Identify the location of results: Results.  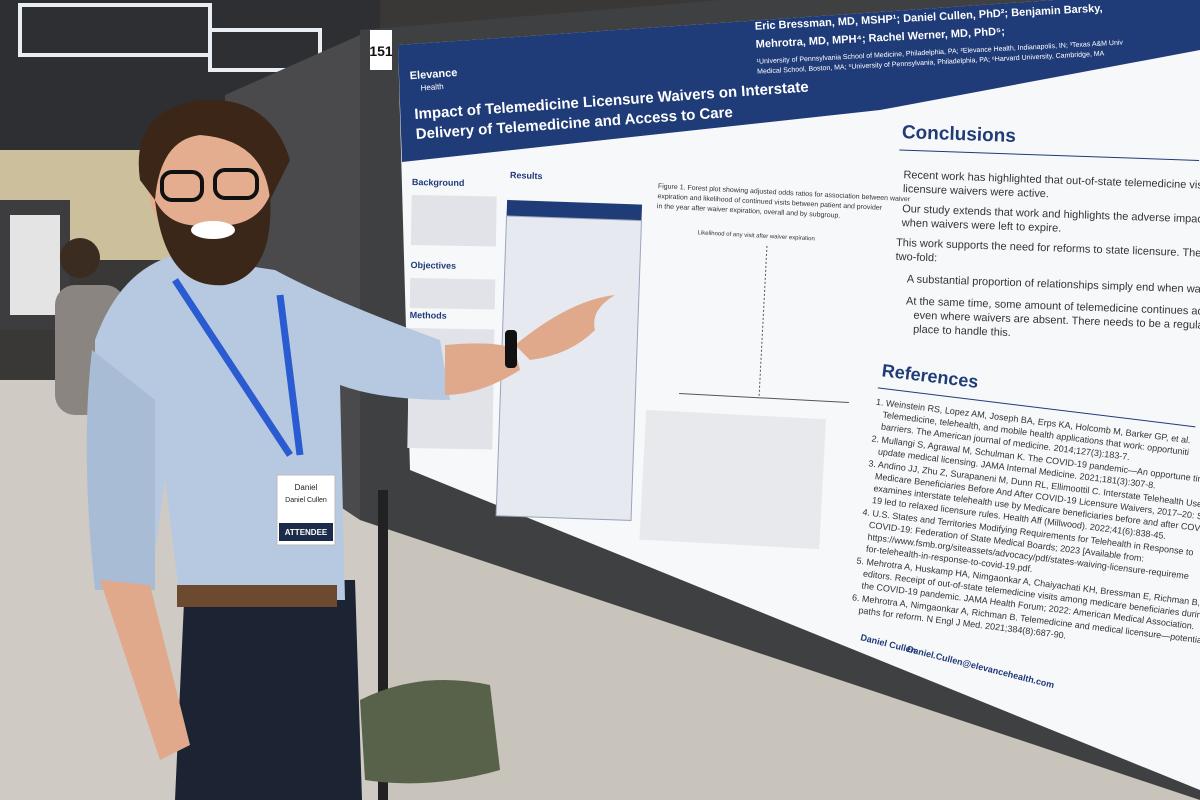
(569, 345).